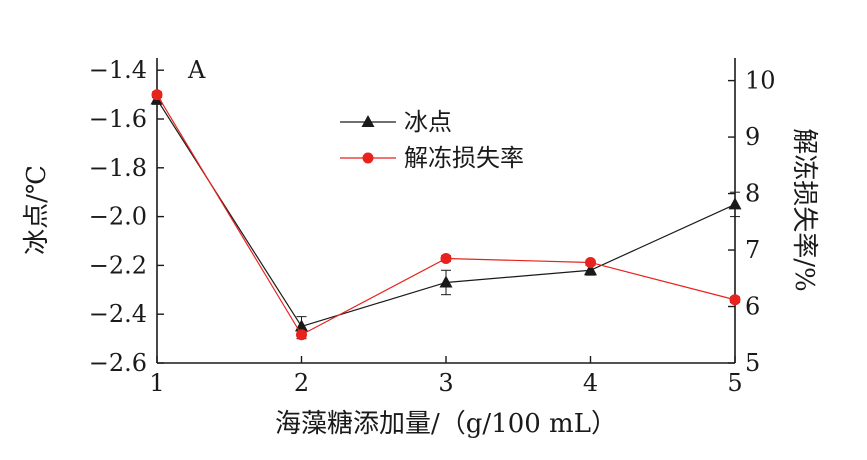  I want to click on x-tick-label: 5, so click(734, 383).